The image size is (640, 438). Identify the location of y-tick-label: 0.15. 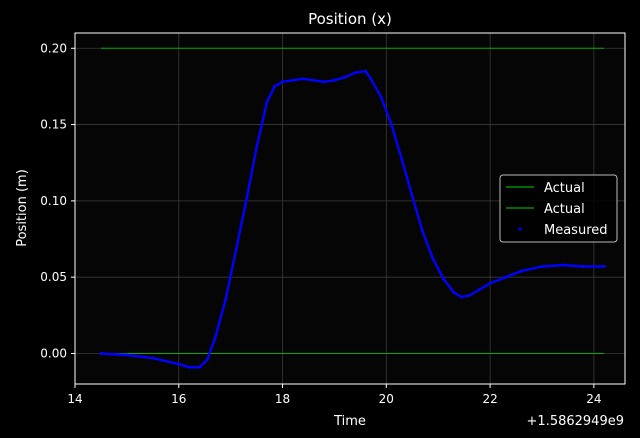
(53, 125).